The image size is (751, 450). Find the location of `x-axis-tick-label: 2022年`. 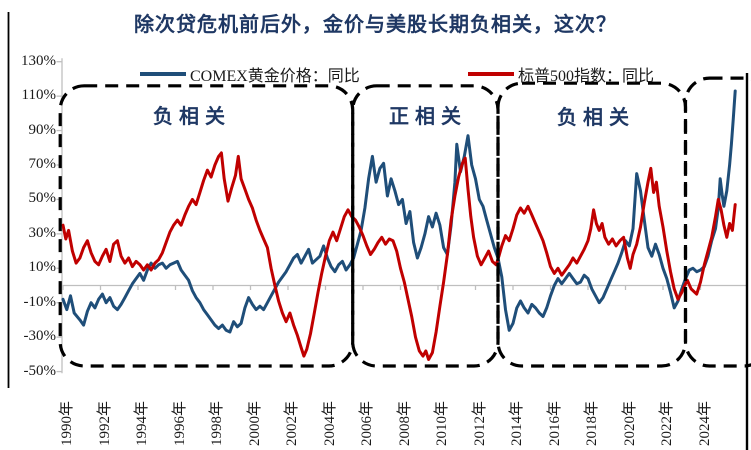

x-axis-tick-label: 2022年 is located at coordinates (667, 423).